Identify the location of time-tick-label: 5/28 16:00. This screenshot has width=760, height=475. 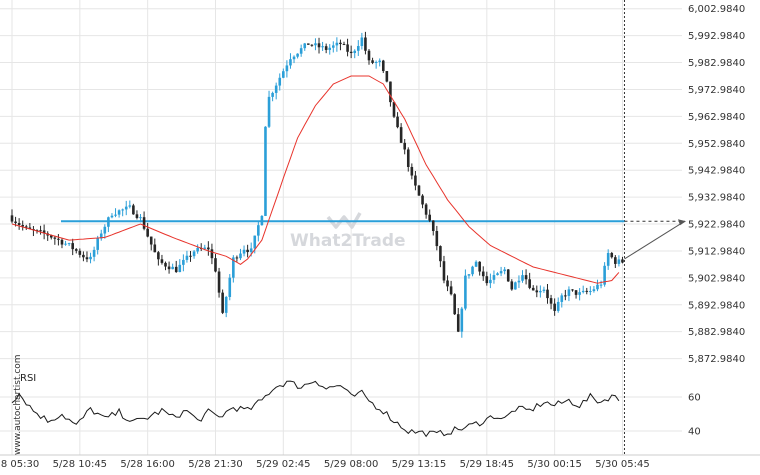
(147, 464).